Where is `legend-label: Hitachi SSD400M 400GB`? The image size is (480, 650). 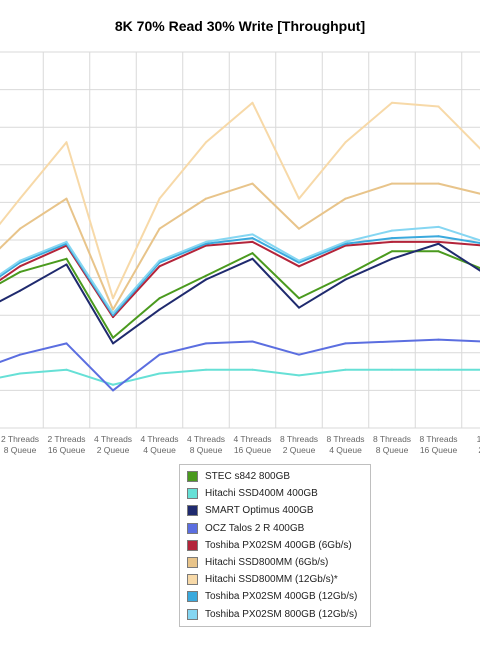
legend-label: Hitachi SSD400M 400GB is located at coordinates (261, 494).